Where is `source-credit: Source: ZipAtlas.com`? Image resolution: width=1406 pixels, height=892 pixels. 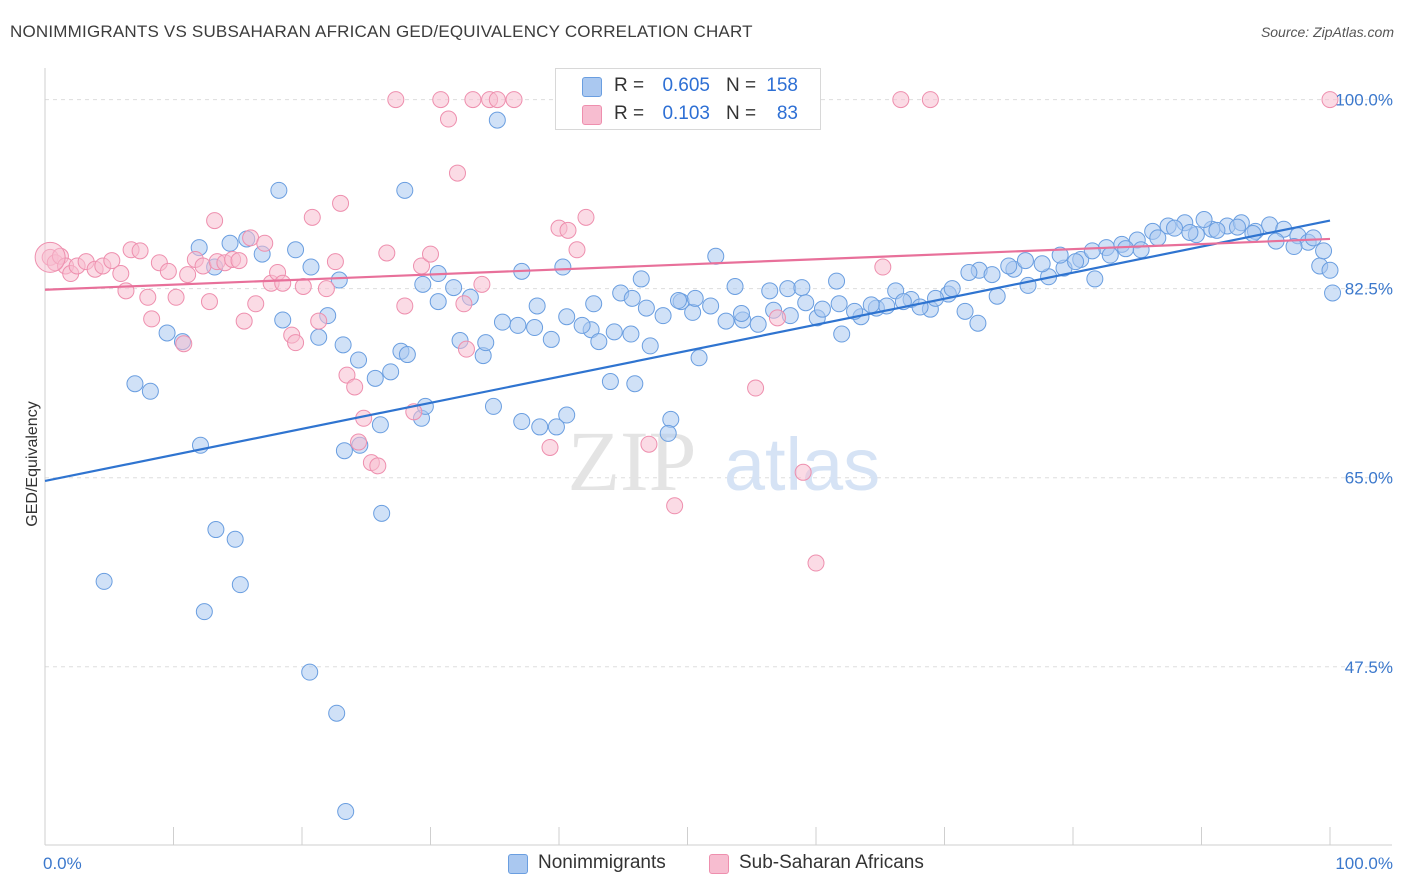
source-credit: Source: ZipAtlas.com is located at coordinates (1327, 32).